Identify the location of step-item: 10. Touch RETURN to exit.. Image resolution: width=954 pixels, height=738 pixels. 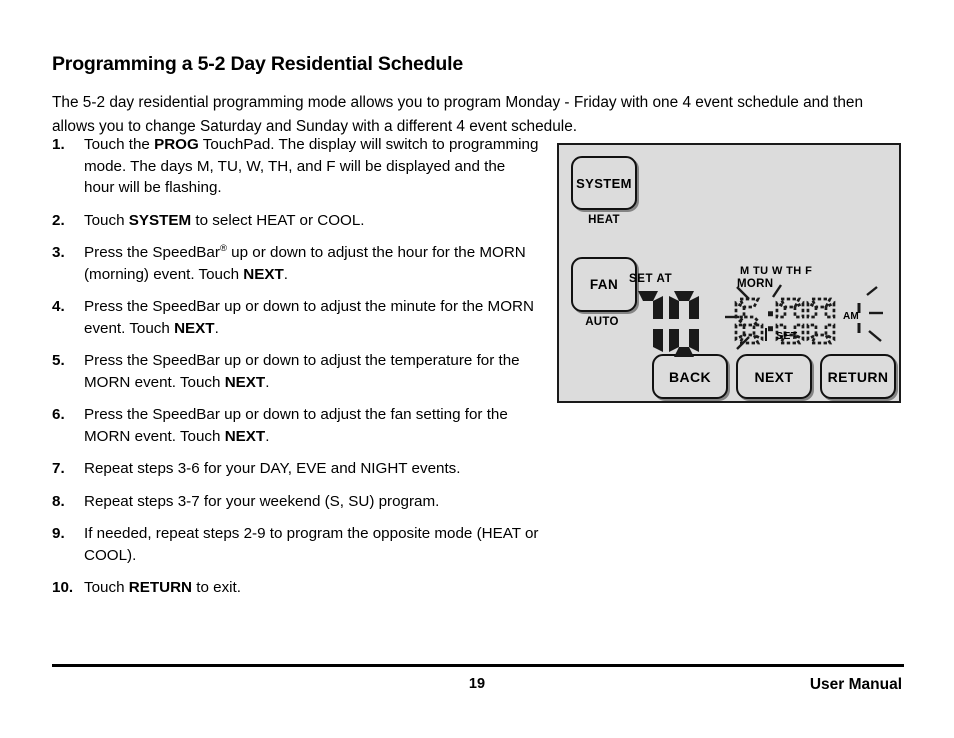
(295, 588).